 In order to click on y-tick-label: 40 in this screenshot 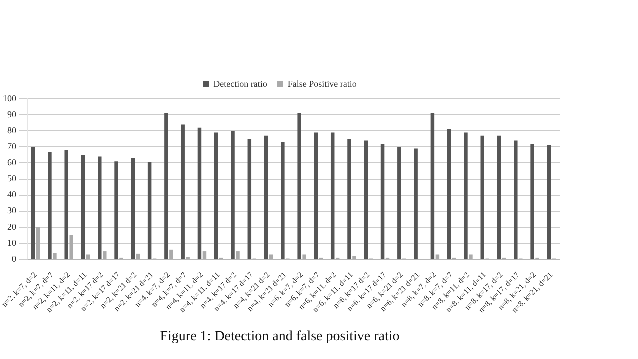, I will do `click(12, 195)`.